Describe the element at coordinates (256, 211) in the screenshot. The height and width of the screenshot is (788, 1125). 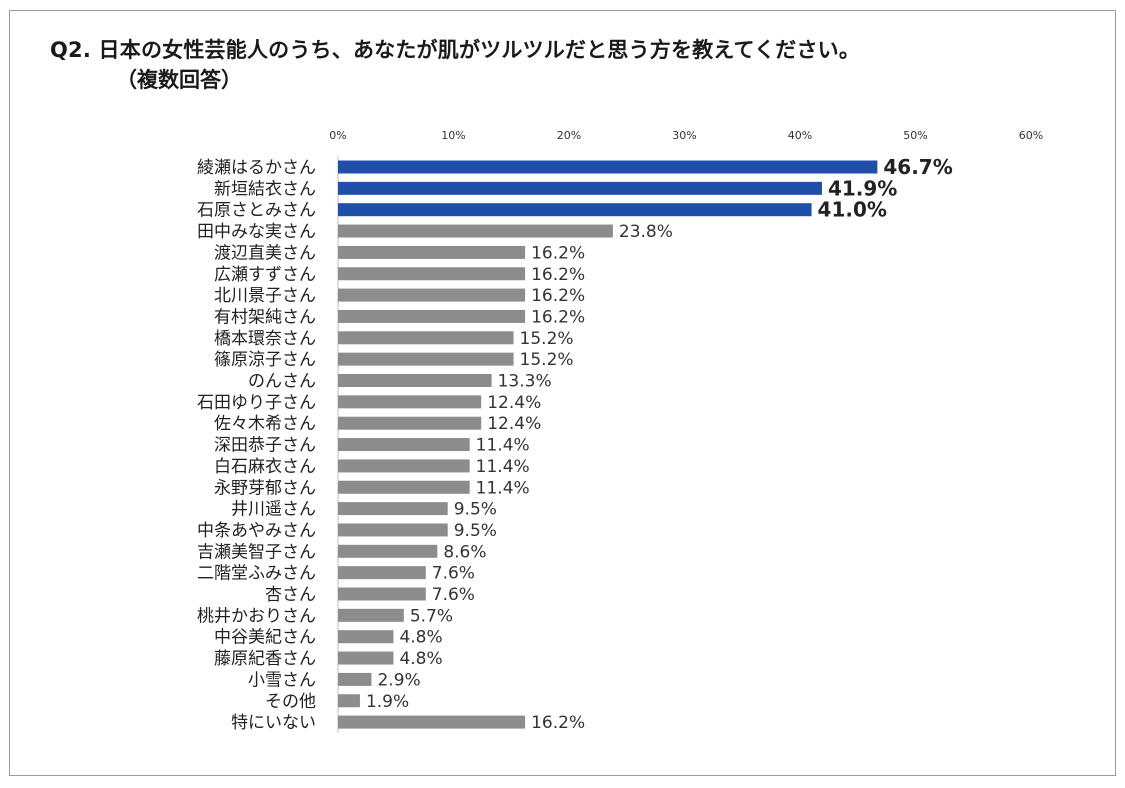
I see `category-label: 石原さとみさん` at that location.